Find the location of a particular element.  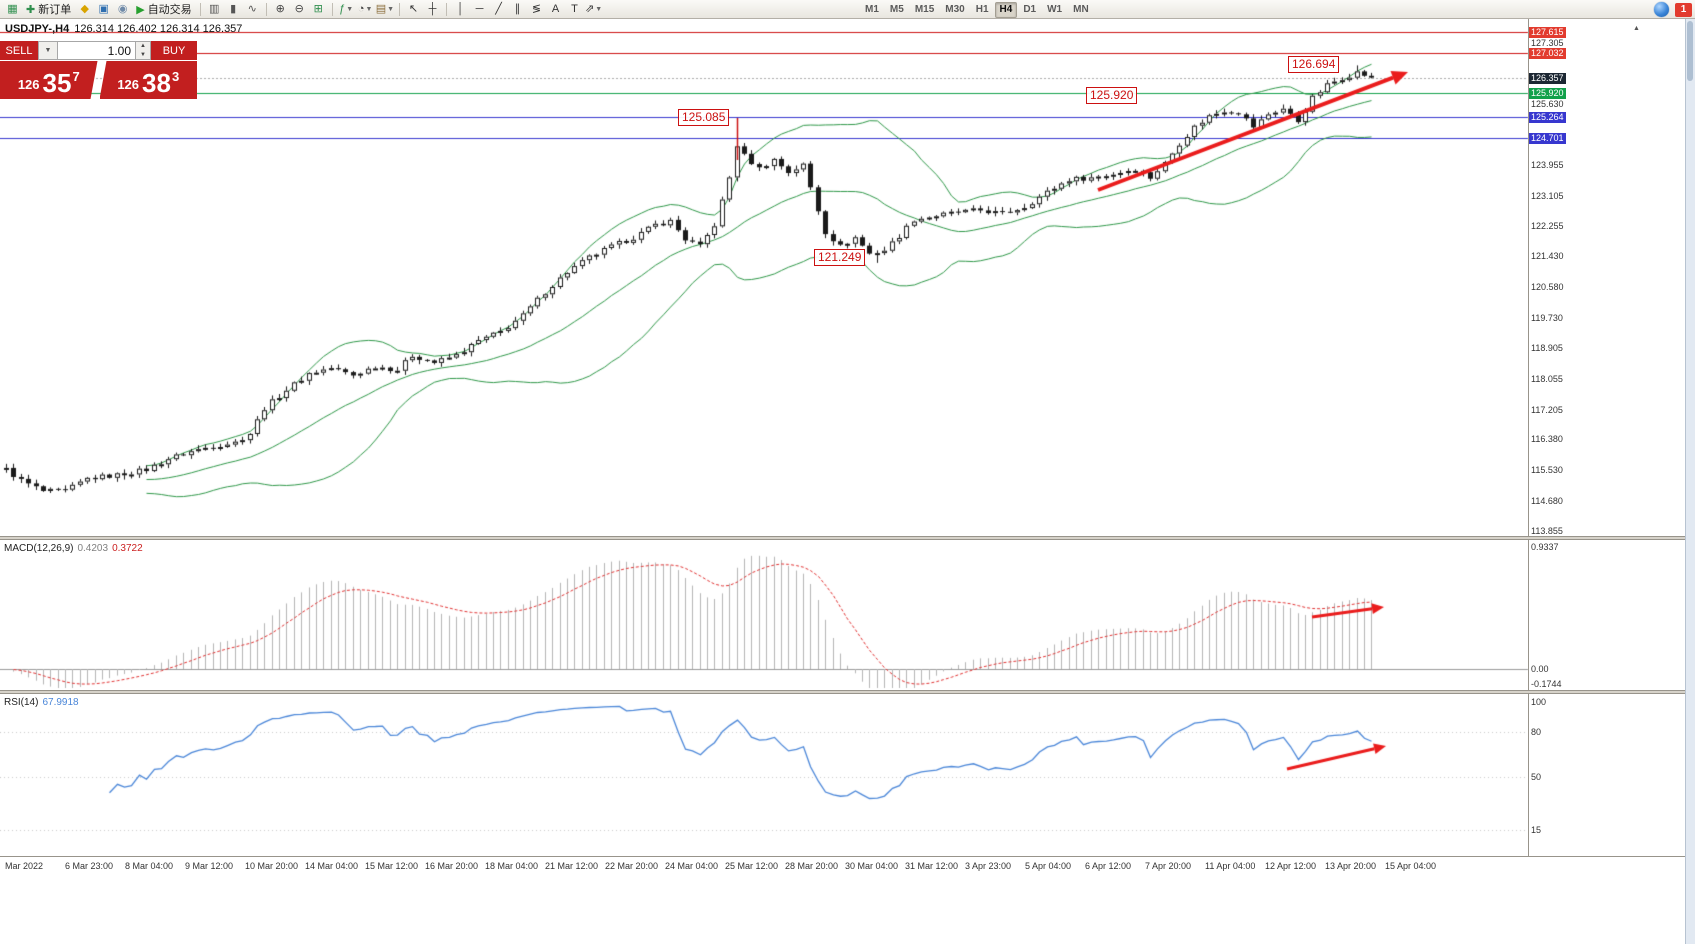

buy-button: BUY is located at coordinates (174, 50).